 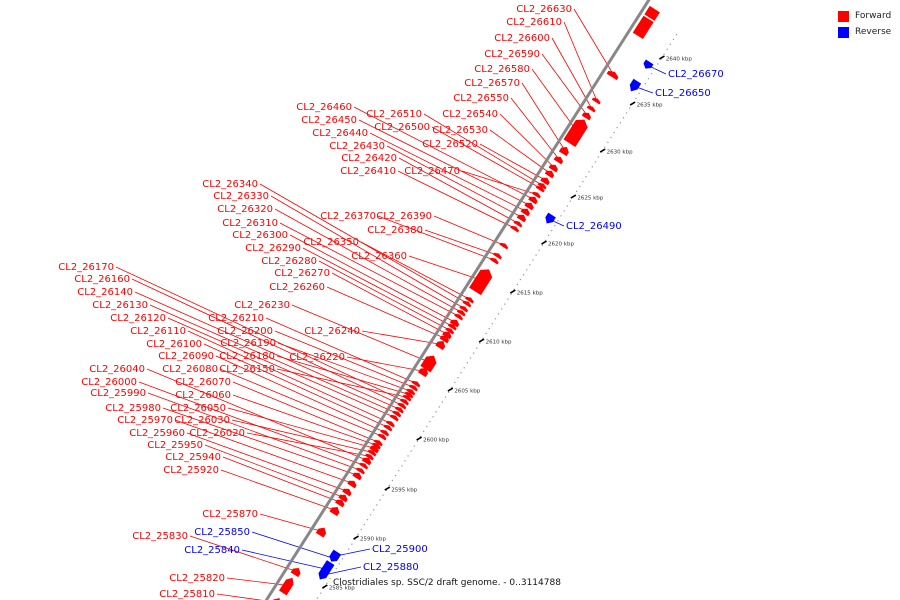 What do you see at coordinates (174, 344) in the screenshot?
I see `gene-label: CL2_26100` at bounding box center [174, 344].